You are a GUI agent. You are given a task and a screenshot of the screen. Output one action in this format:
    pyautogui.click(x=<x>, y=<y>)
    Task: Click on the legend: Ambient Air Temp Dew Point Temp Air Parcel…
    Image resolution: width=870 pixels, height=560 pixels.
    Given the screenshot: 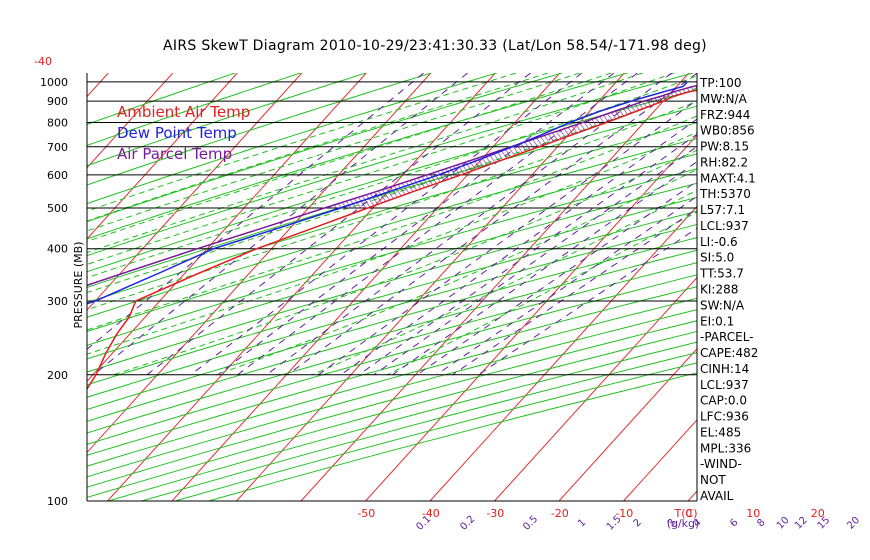 What is the action you would take?
    pyautogui.click(x=183, y=133)
    